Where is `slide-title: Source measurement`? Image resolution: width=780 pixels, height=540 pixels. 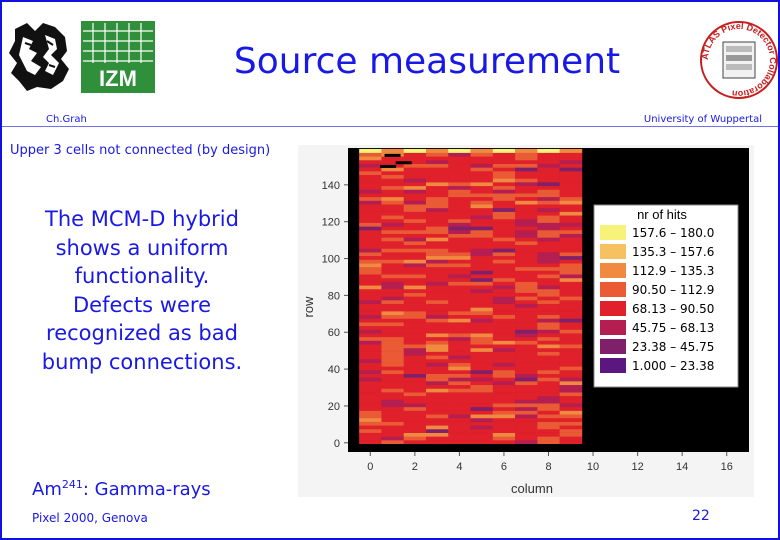
slide-title: Source measurement is located at coordinates (427, 61).